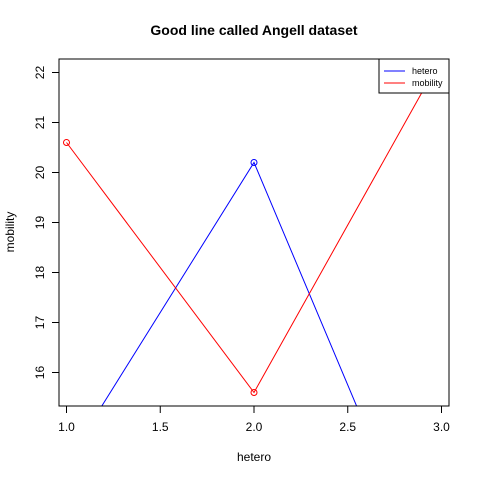  I want to click on y-axis: 16 17 18 19 20 21 22, so click(46, 223).